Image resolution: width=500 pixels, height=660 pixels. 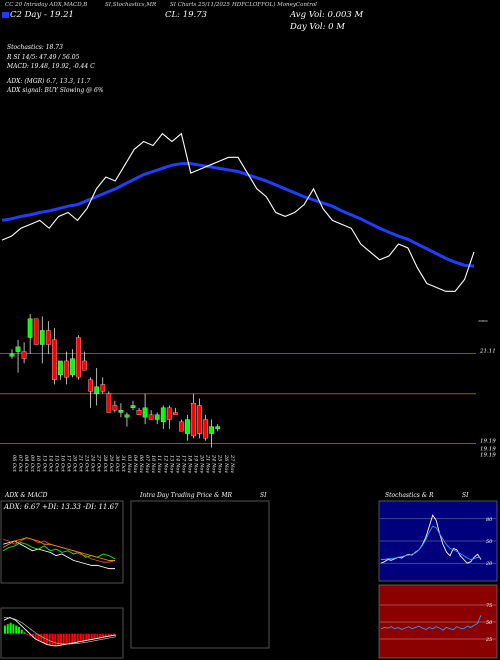 What do you see at coordinates (99, 463) in the screenshot?
I see `date-tick-label: 27 Oct` at bounding box center [99, 463].